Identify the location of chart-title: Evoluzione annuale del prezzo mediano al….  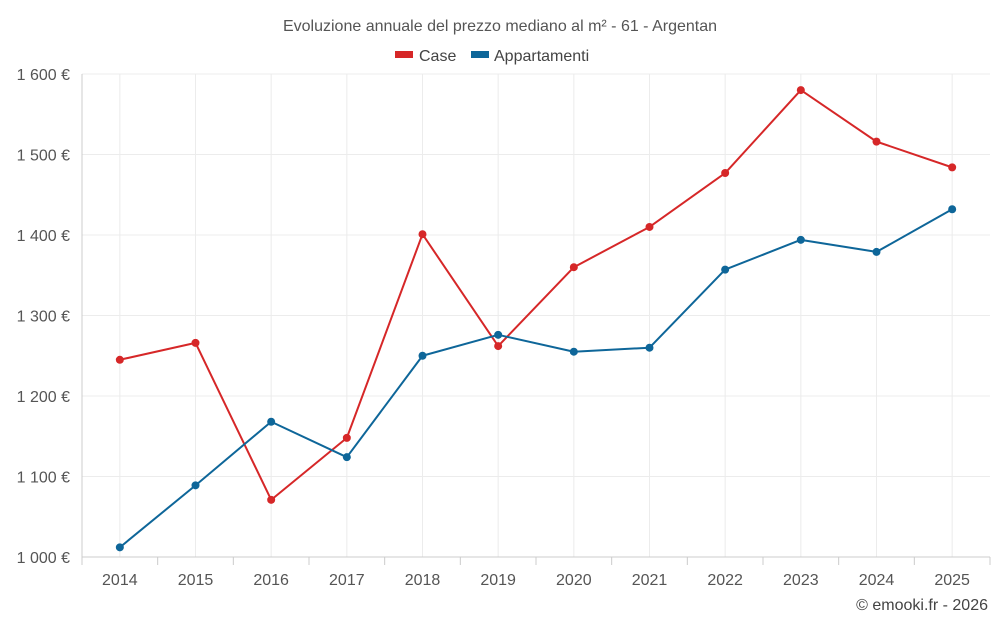
(500, 26).